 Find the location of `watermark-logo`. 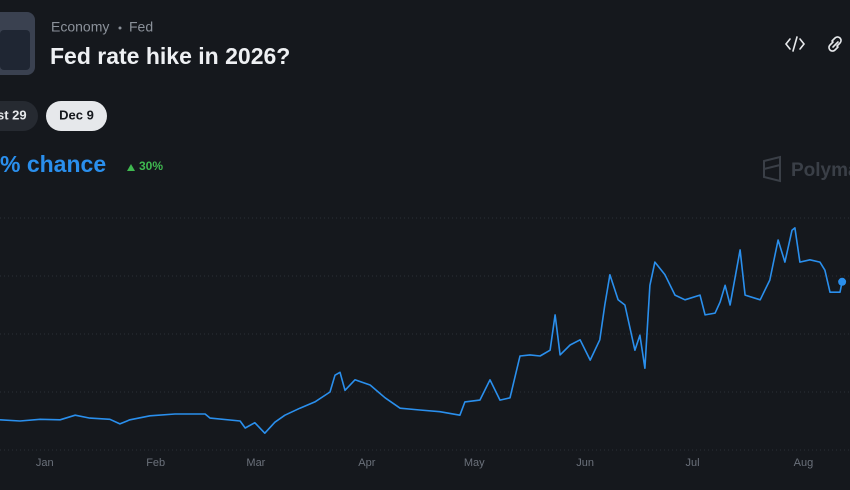

watermark-logo is located at coordinates (772, 169).